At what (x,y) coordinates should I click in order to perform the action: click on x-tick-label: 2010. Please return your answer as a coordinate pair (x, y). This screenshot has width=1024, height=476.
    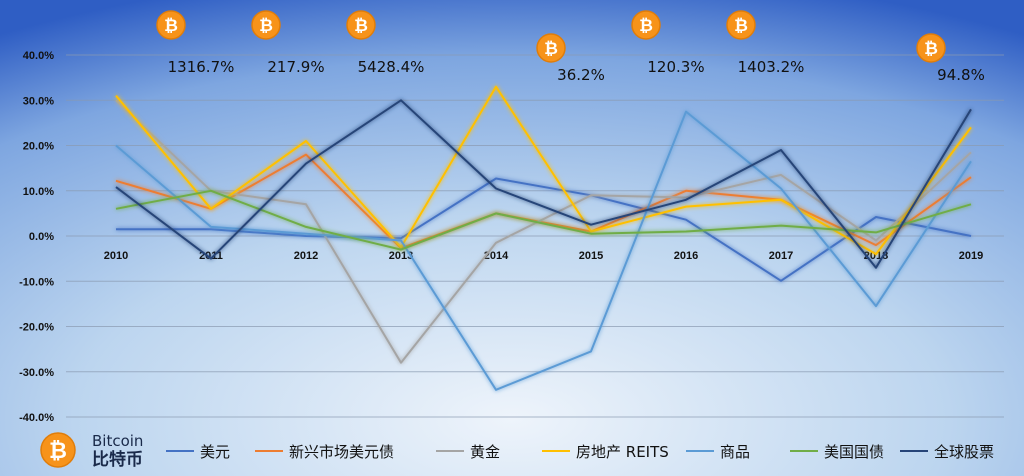
    Looking at the image, I should click on (116, 256).